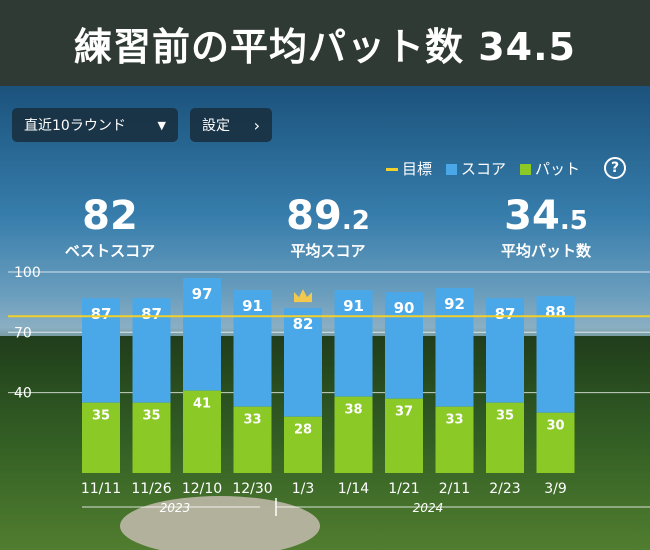 This screenshot has height=550, width=650. Describe the element at coordinates (75, 126) in the screenshot. I see `round-select-label: 直近10ラウンド` at that location.